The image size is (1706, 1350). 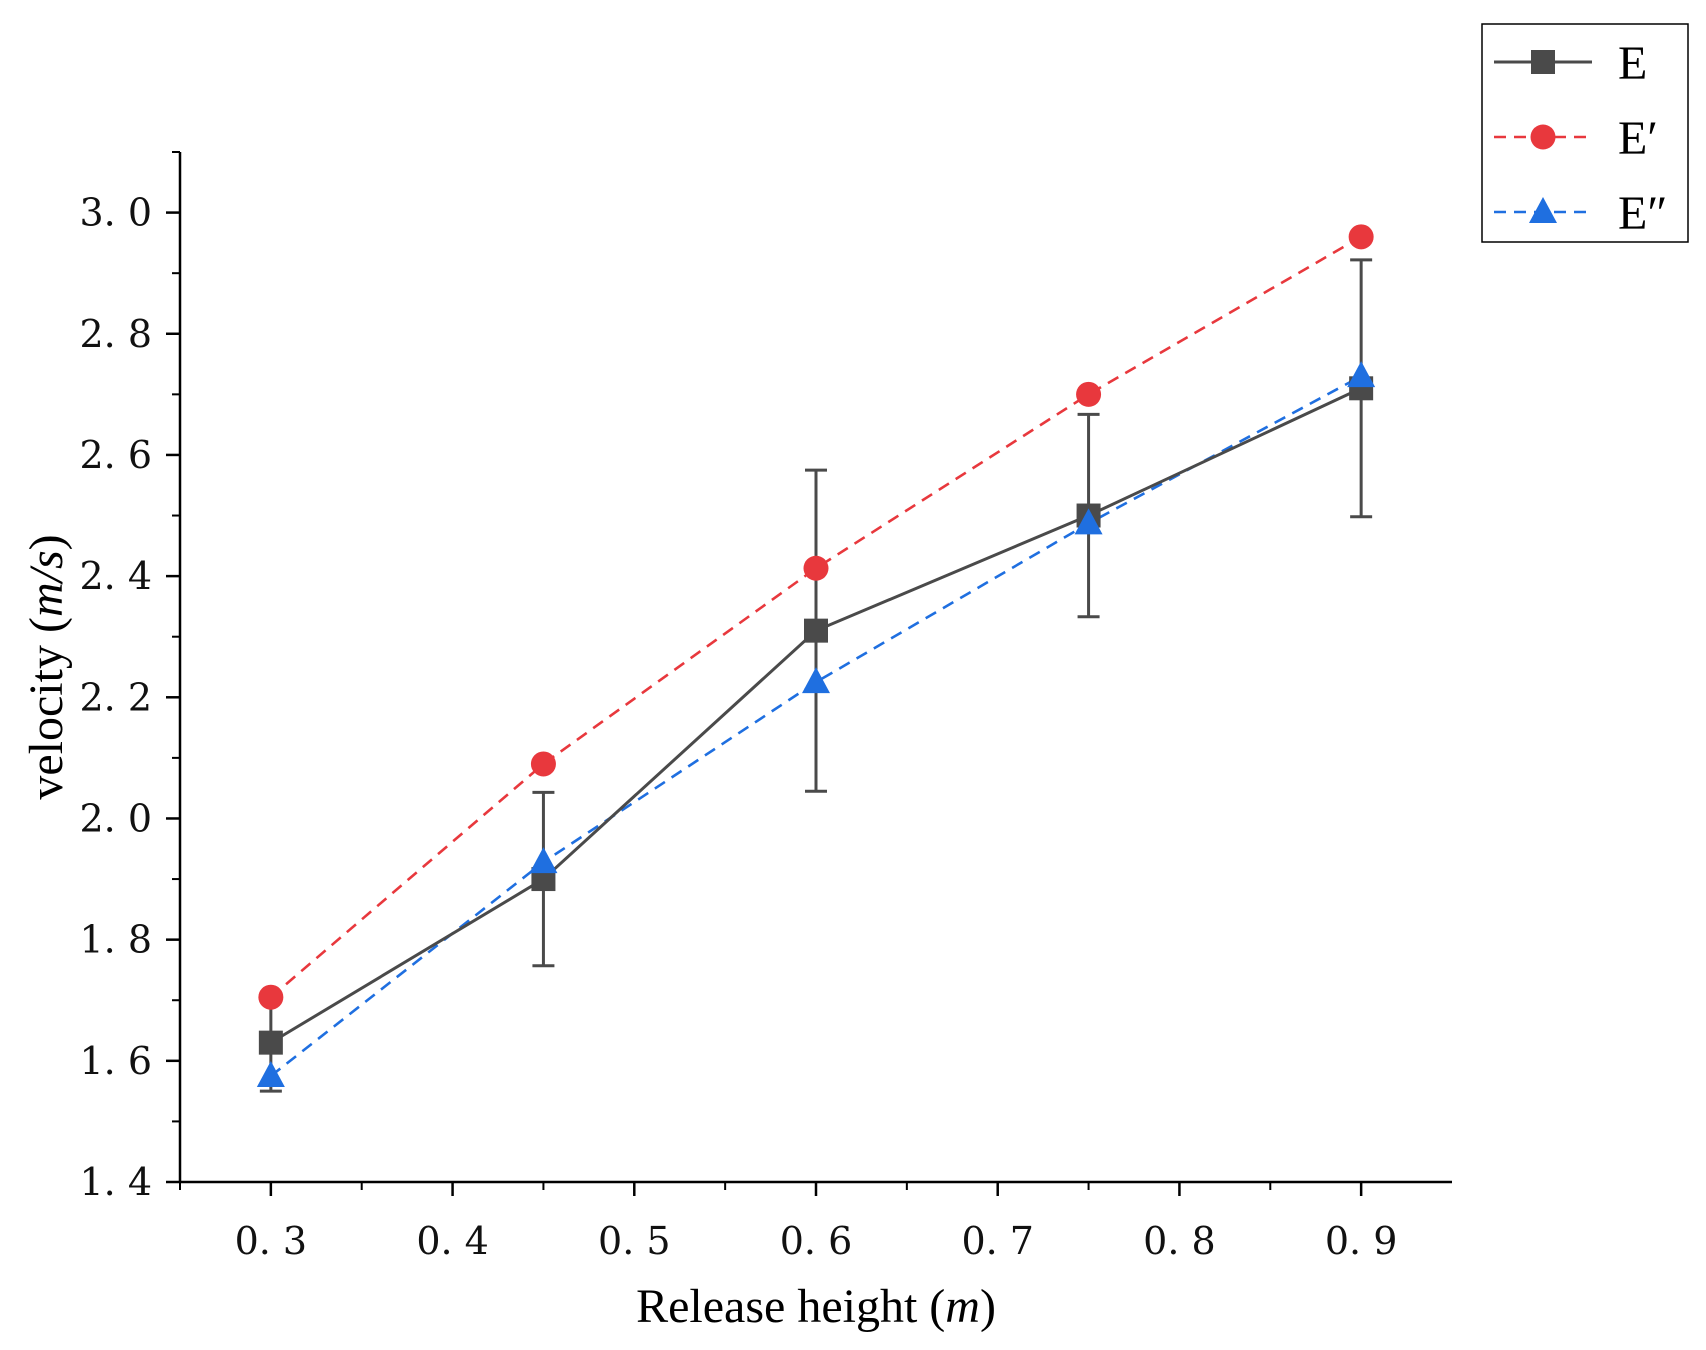 I want to click on y-tick-label: 1. 8, so click(x=115, y=940).